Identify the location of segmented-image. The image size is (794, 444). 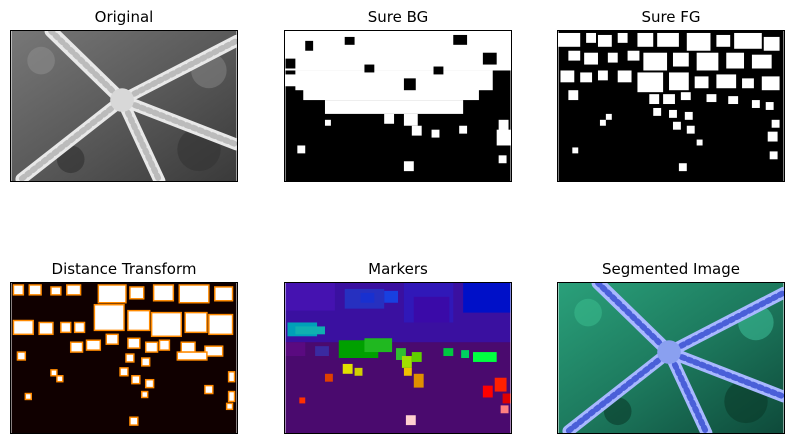
(671, 358).